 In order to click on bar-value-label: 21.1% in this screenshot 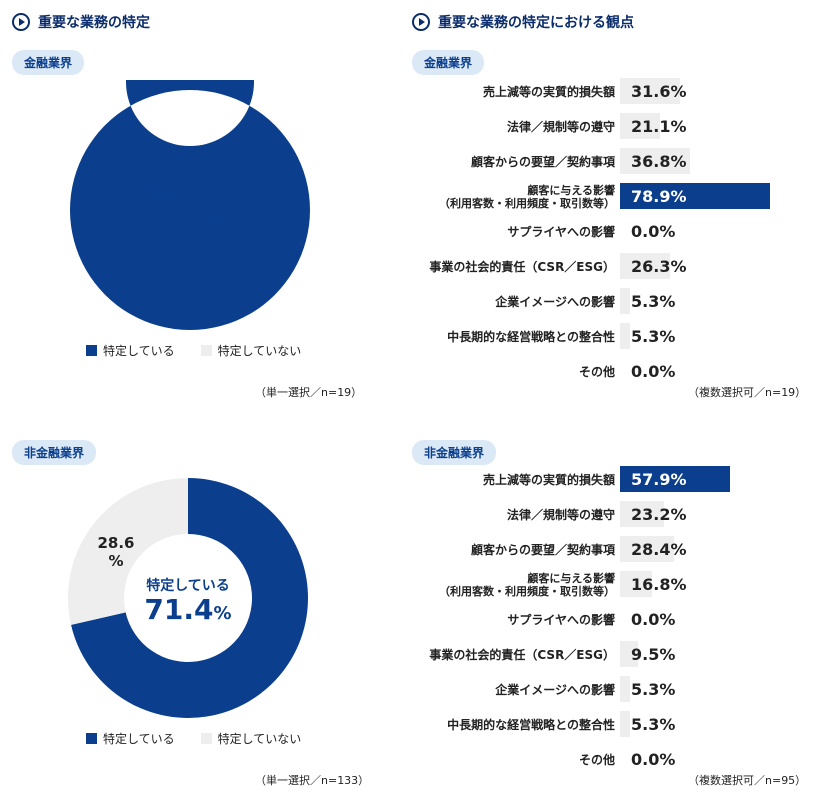, I will do `click(659, 126)`.